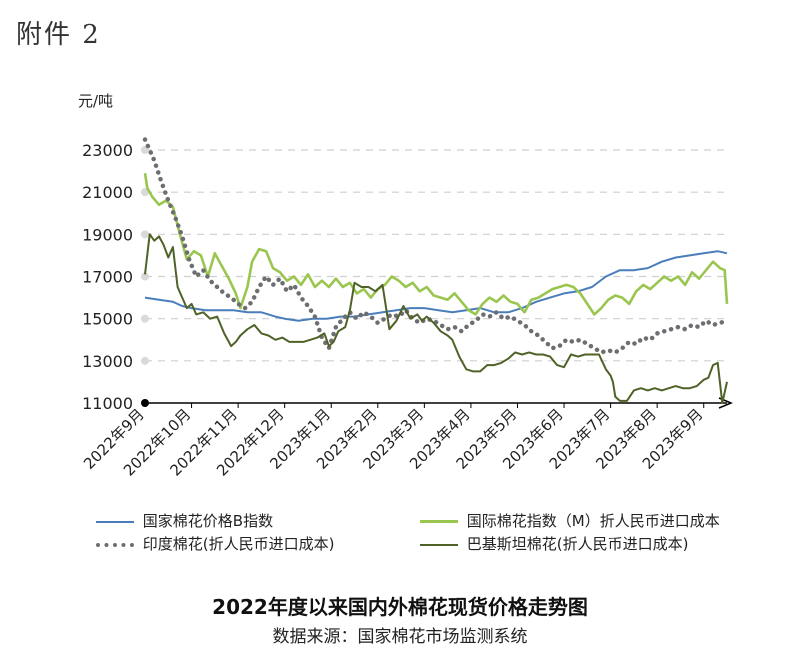 This screenshot has height=664, width=800. Describe the element at coordinates (208, 521) in the screenshot. I see `legend-label-b-index: 国家棉花价格B指数` at that location.